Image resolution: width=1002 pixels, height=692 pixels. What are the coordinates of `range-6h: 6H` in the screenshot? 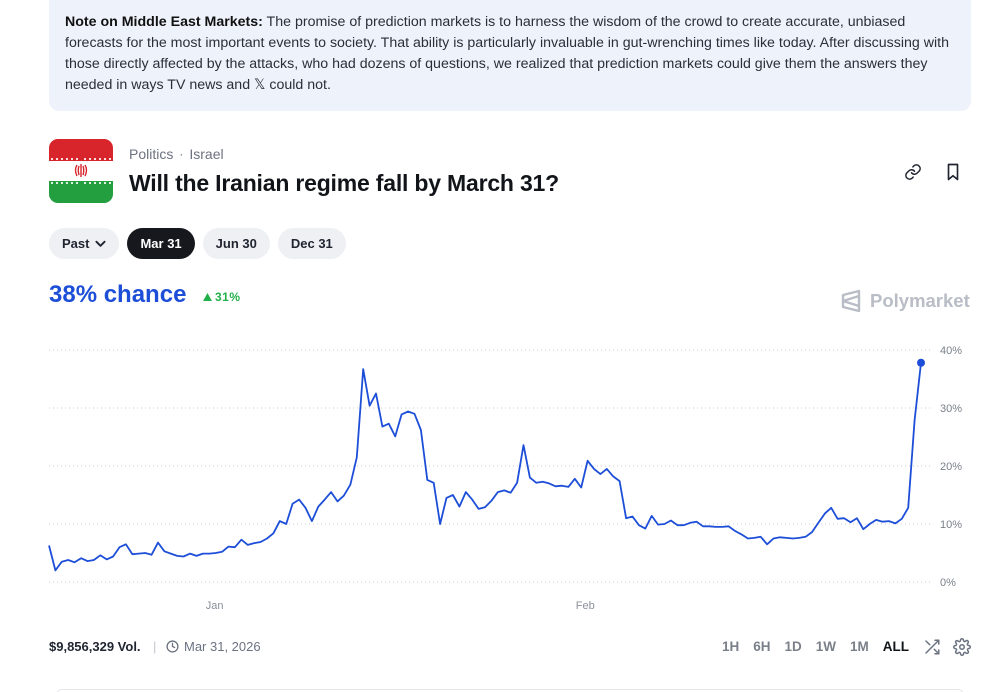 It's located at (762, 646).